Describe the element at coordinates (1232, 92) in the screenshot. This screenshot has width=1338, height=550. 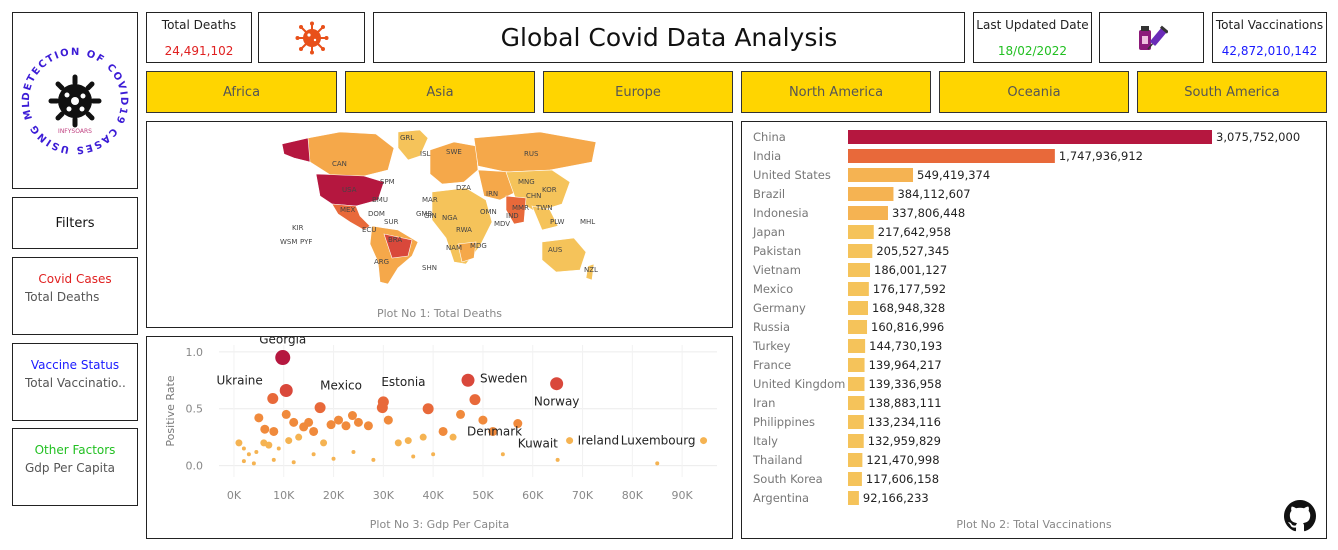
I see `region-button-south-america: South America` at that location.